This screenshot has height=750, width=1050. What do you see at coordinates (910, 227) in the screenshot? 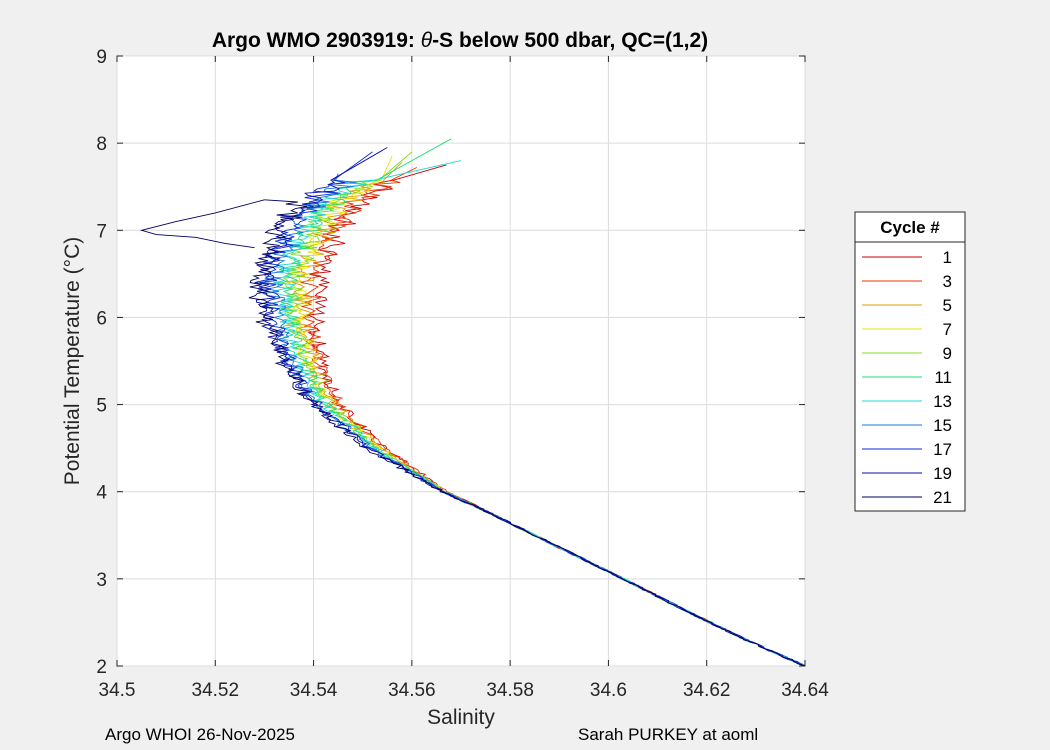
I see `legend-title: Cycle #` at bounding box center [910, 227].